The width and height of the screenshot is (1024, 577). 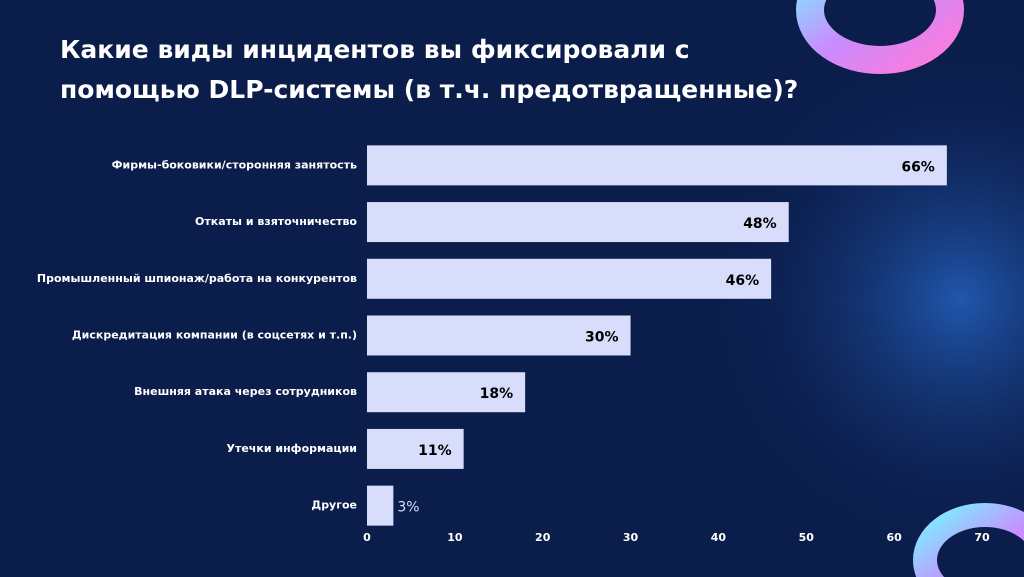 I want to click on value-label: 18%, so click(x=497, y=394).